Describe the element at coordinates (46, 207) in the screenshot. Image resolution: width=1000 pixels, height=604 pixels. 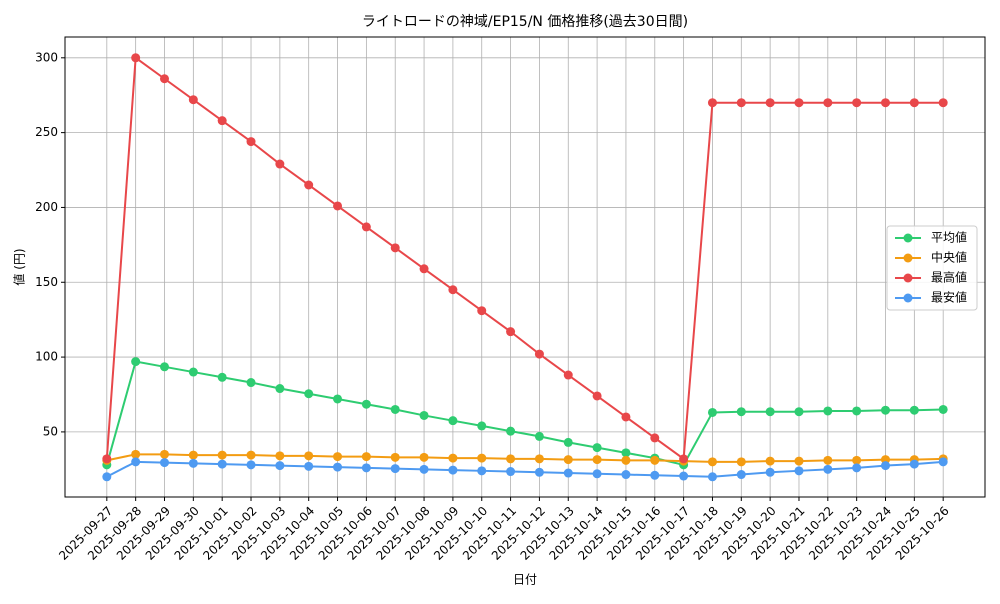
I see `y-tick-label: 200` at that location.